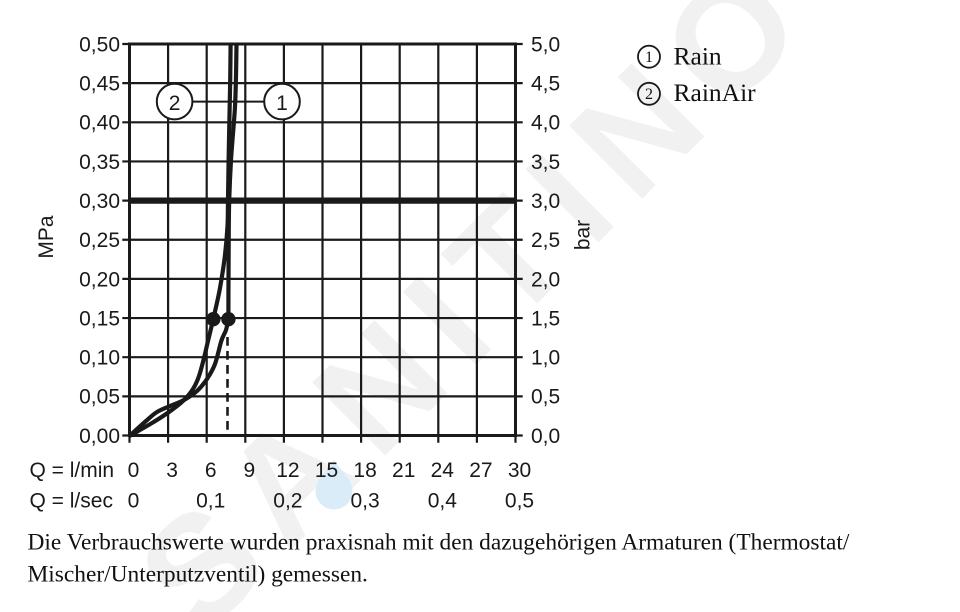 This screenshot has width=960, height=612. Describe the element at coordinates (210, 501) in the screenshot. I see `svg-text: 0,1` at that location.